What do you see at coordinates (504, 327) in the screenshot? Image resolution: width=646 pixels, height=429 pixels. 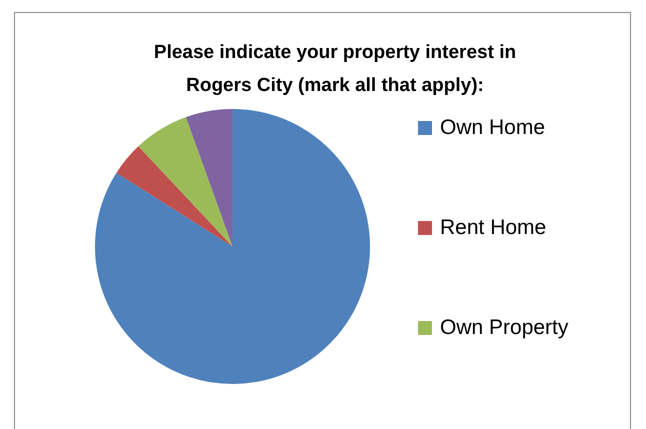 I see `legend-label: Own Property` at bounding box center [504, 327].